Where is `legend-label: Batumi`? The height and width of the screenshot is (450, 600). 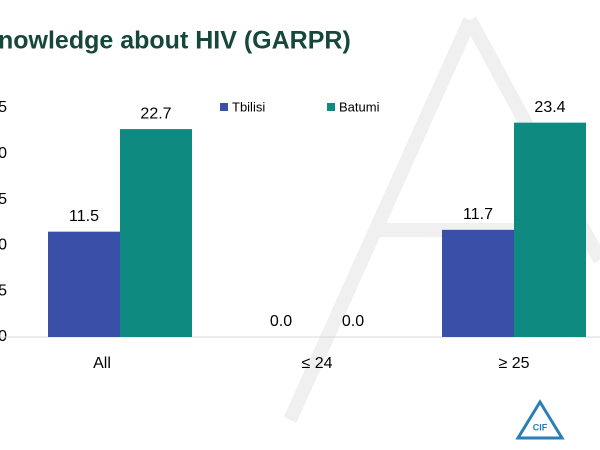
legend-label: Batumi is located at coordinates (359, 106).